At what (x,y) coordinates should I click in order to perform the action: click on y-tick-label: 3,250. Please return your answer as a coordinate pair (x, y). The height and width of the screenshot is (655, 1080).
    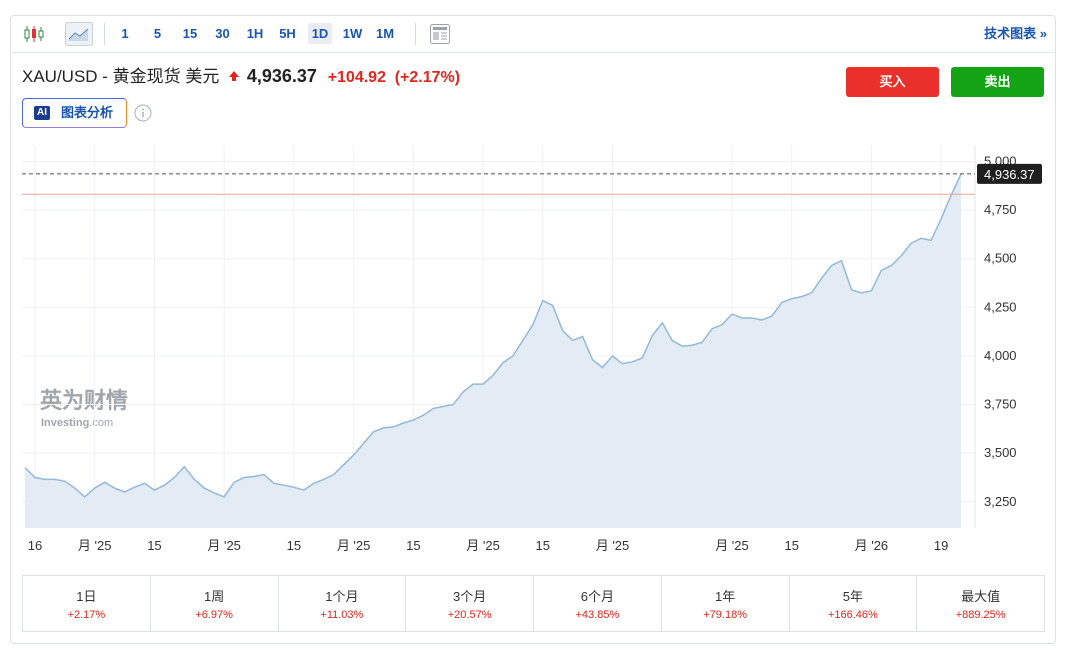
    Looking at the image, I should click on (1000, 501).